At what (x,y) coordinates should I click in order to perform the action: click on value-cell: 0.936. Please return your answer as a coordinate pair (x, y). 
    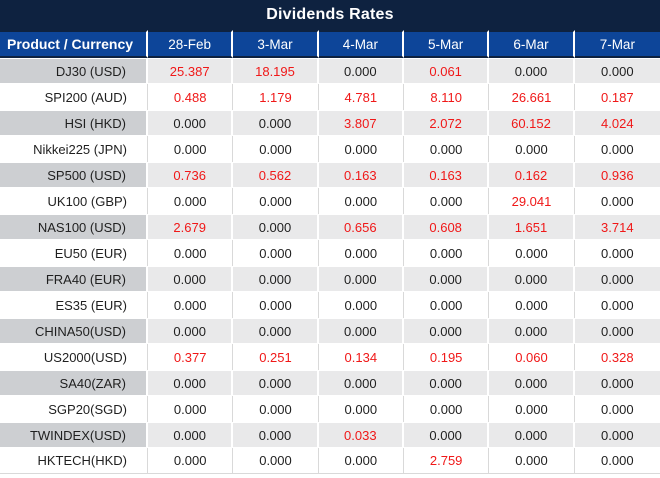
    Looking at the image, I should click on (617, 175).